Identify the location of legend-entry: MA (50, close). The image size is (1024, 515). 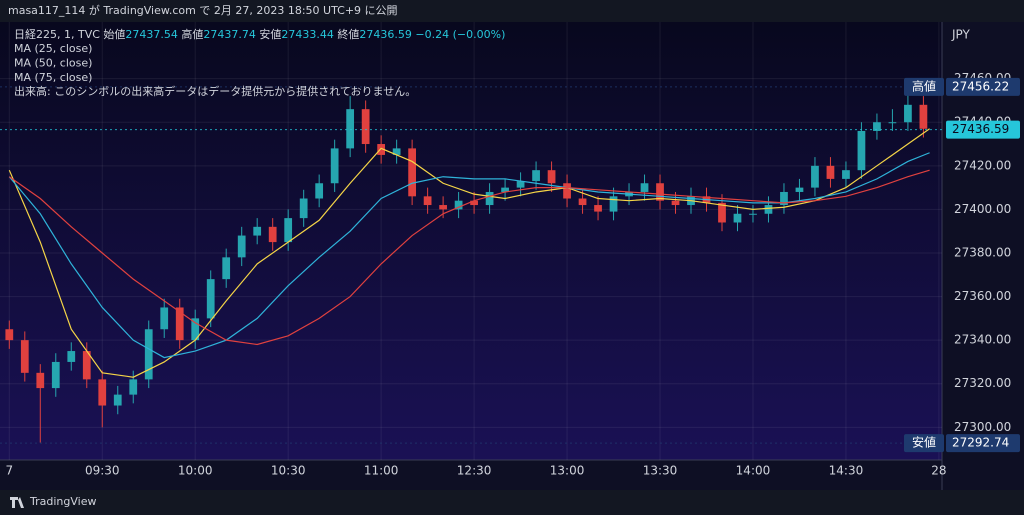
(53, 63).